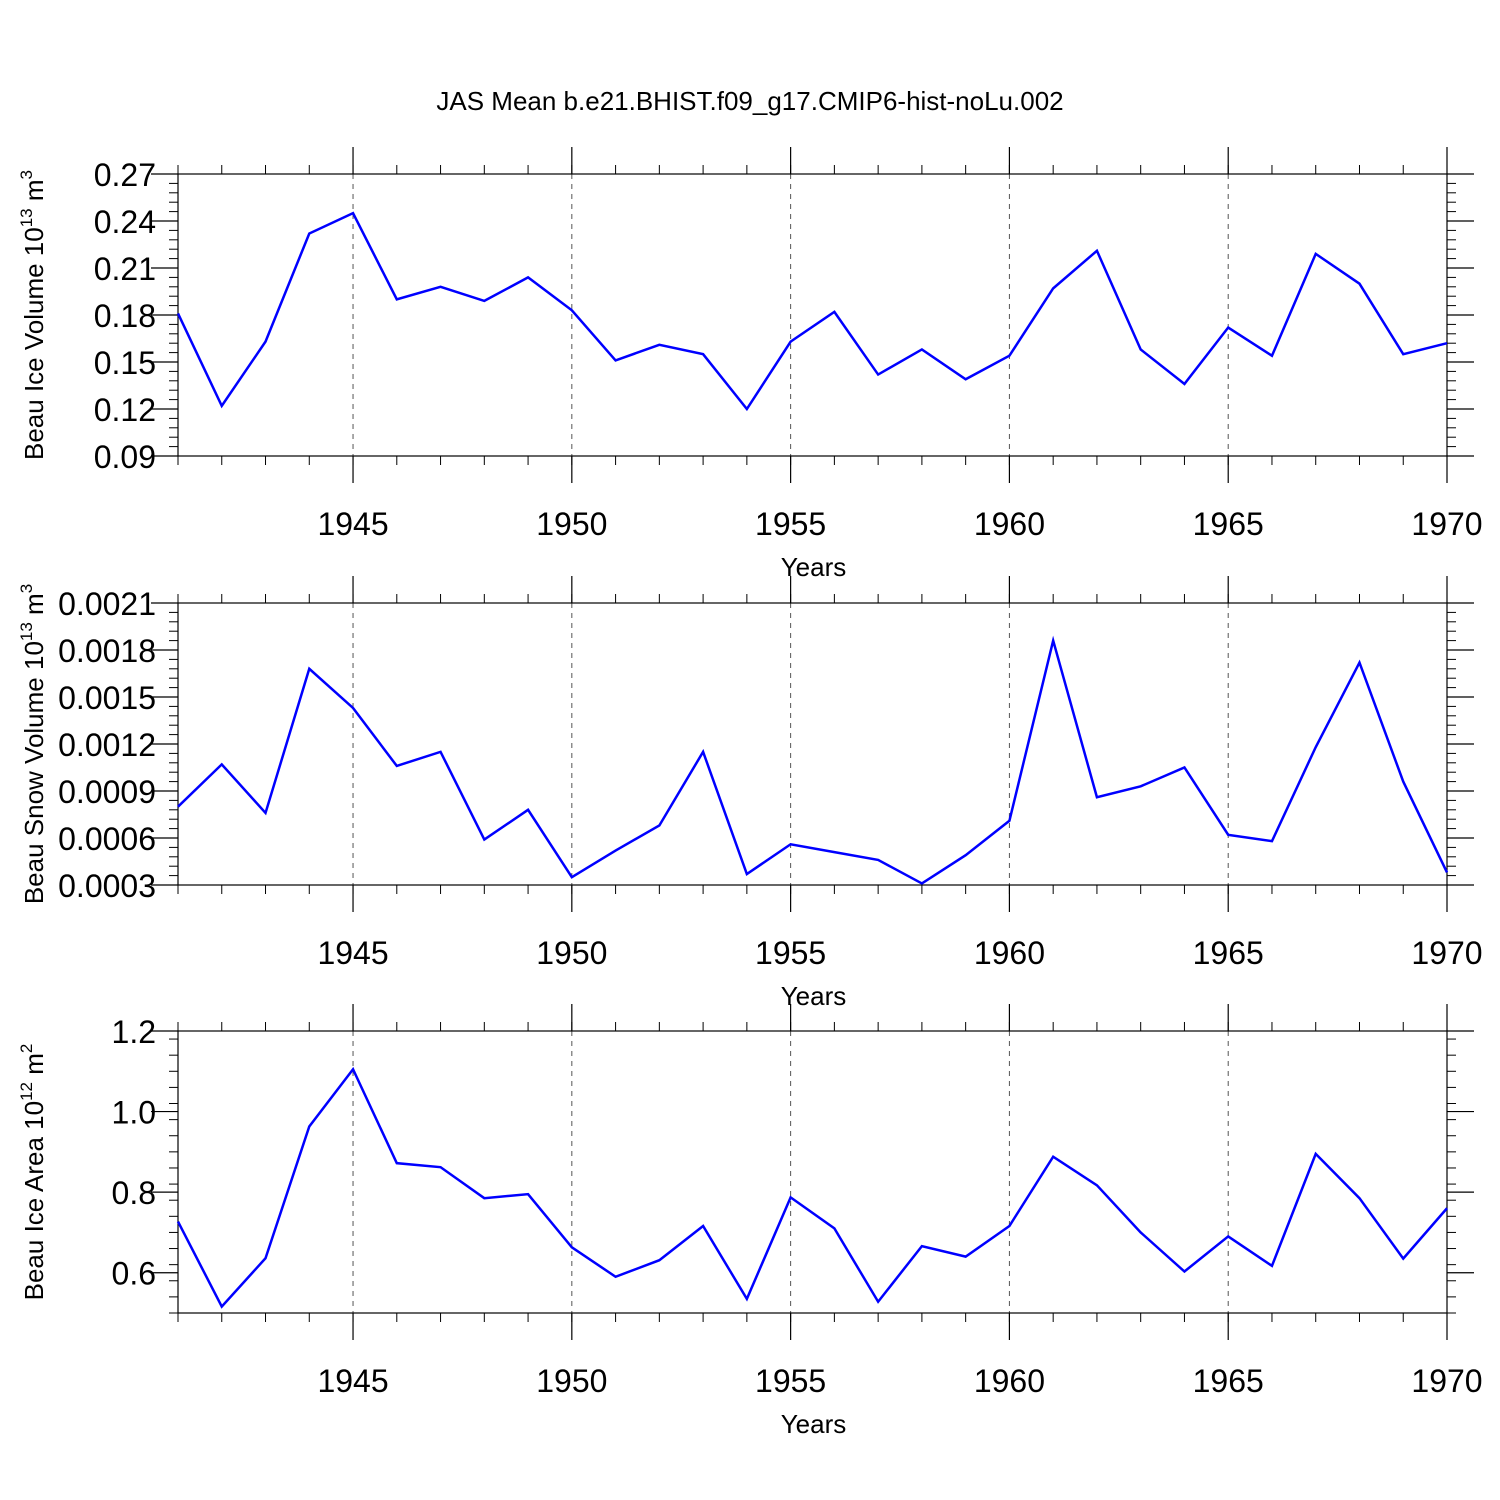 This screenshot has height=1500, width=1500. I want to click on y-tick-label: 0.0012, so click(107, 745).